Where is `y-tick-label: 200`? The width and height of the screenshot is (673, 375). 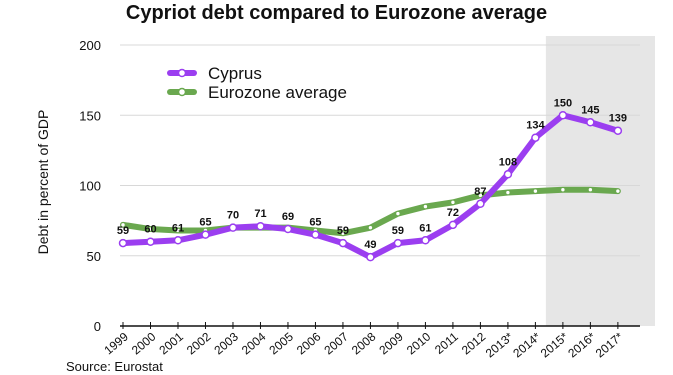
y-tick-label: 200 is located at coordinates (90, 45).